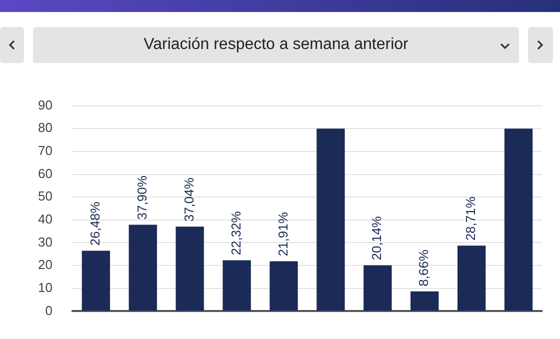 The width and height of the screenshot is (560, 339). What do you see at coordinates (45, 150) in the screenshot?
I see `y-tick-label: 70` at bounding box center [45, 150].